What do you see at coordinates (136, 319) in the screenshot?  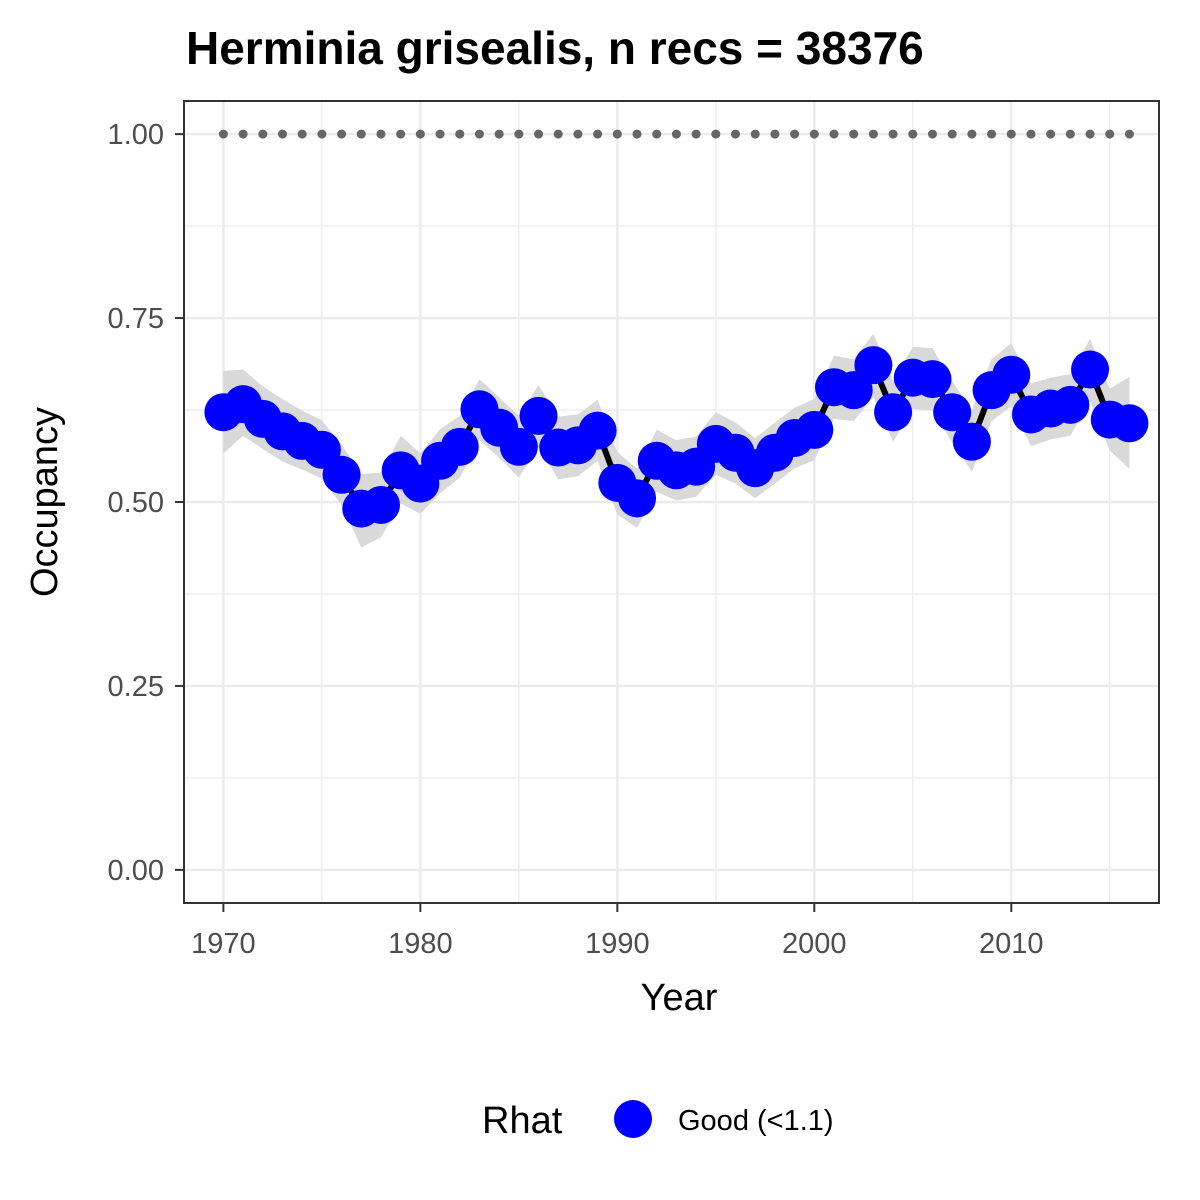 I see `y-tick-label-3: 0.75` at bounding box center [136, 319].